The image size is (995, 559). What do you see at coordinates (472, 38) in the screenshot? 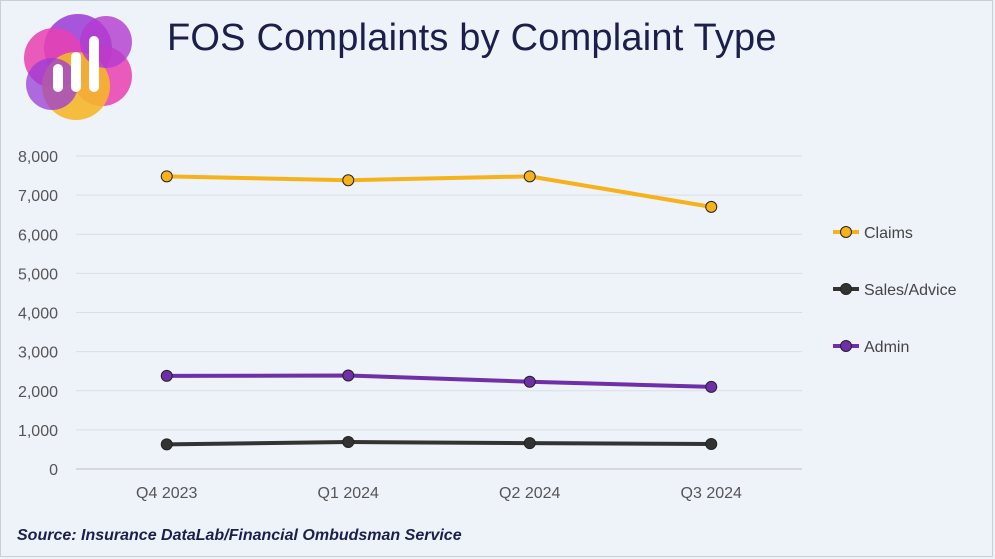
I see `chart-title: FOS Complaints by Complaint Type` at bounding box center [472, 38].